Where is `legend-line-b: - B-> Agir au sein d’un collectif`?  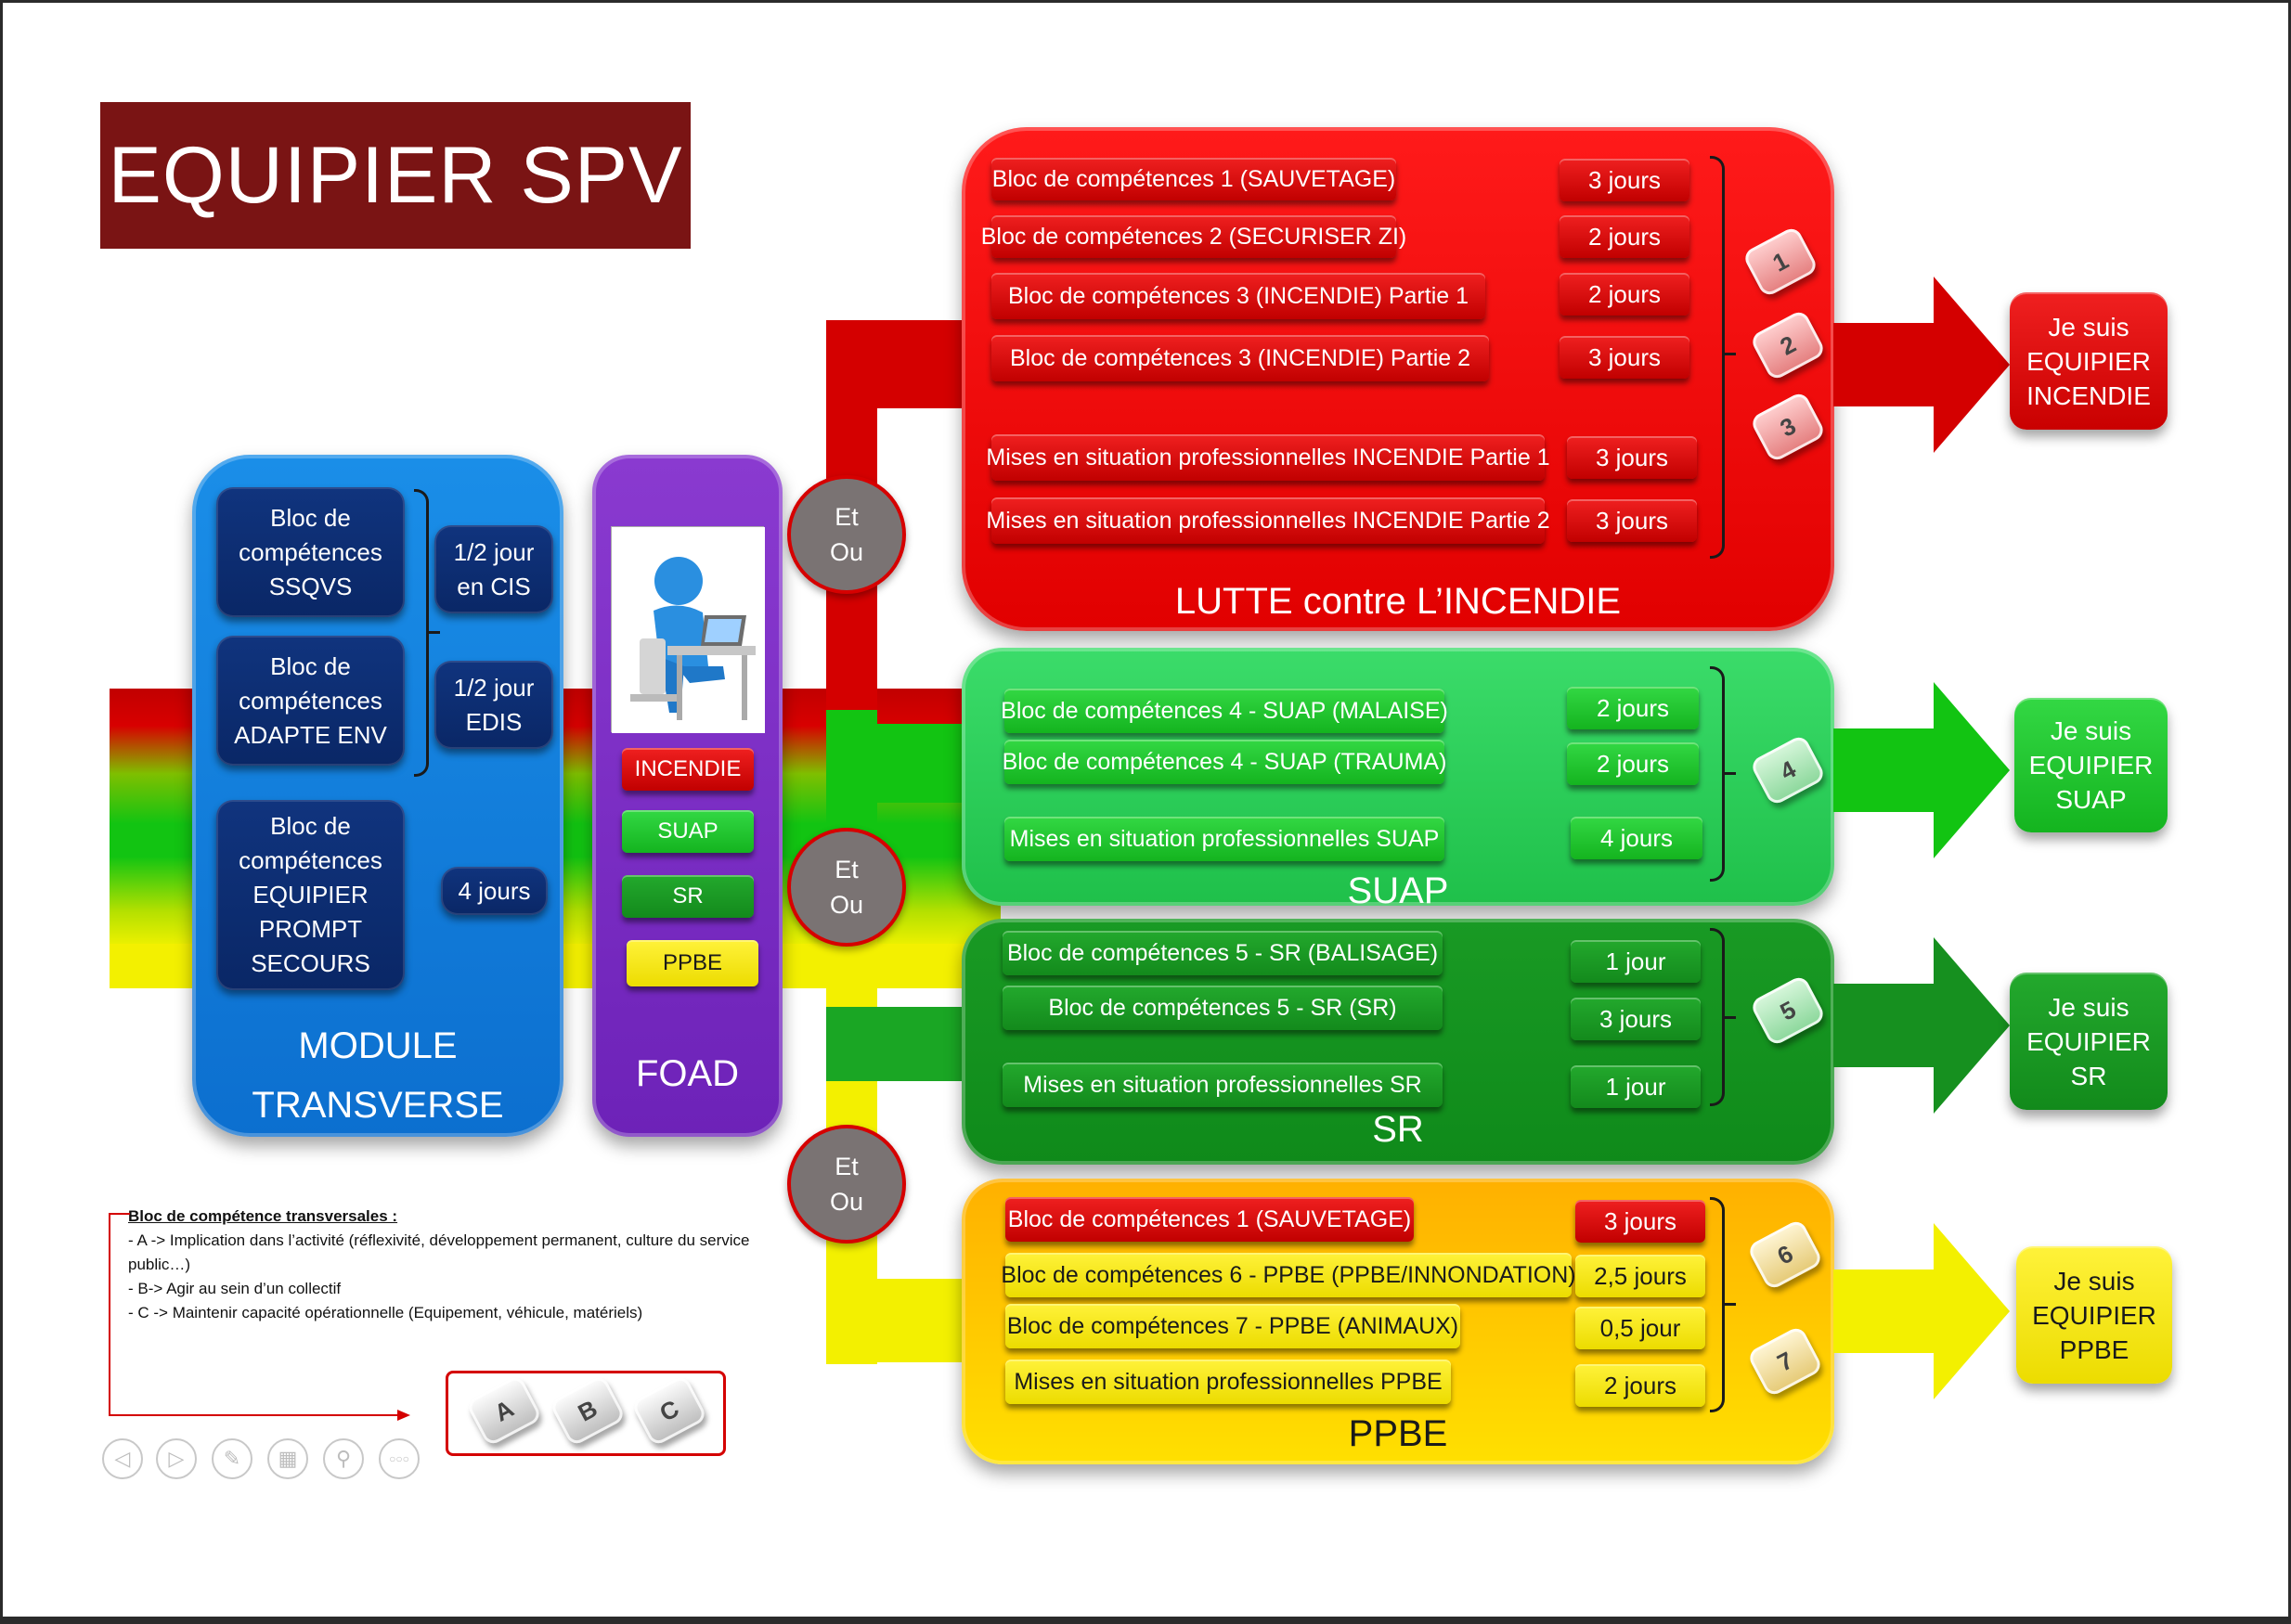
legend-line-b: - B-> Agir au sein d’un collectif is located at coordinates (235, 1289).